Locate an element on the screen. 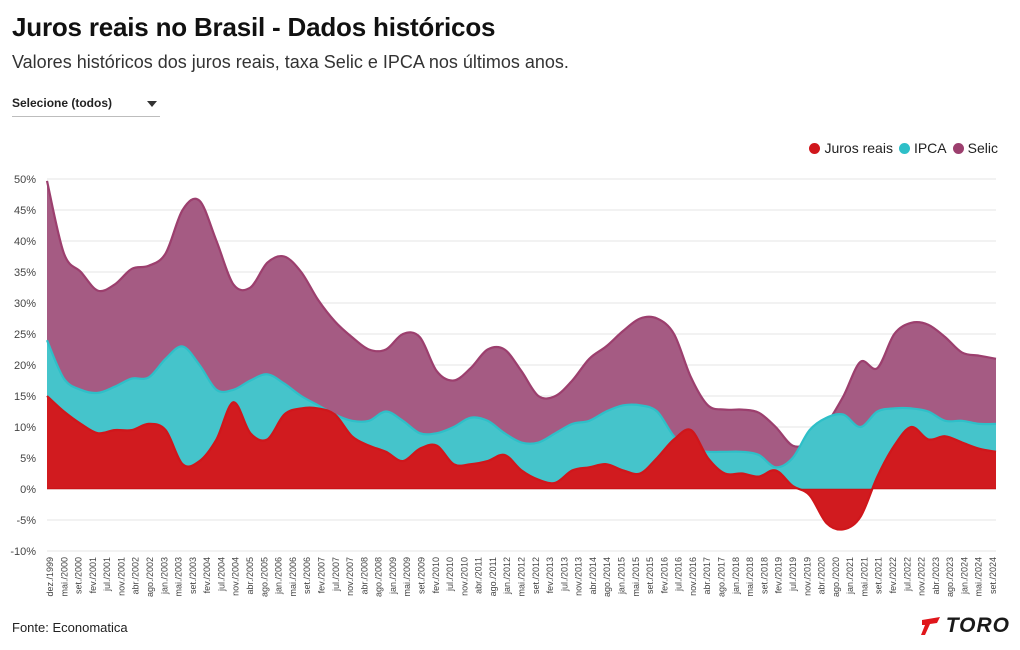  x-tick-label: fev./2019 is located at coordinates (779, 575).